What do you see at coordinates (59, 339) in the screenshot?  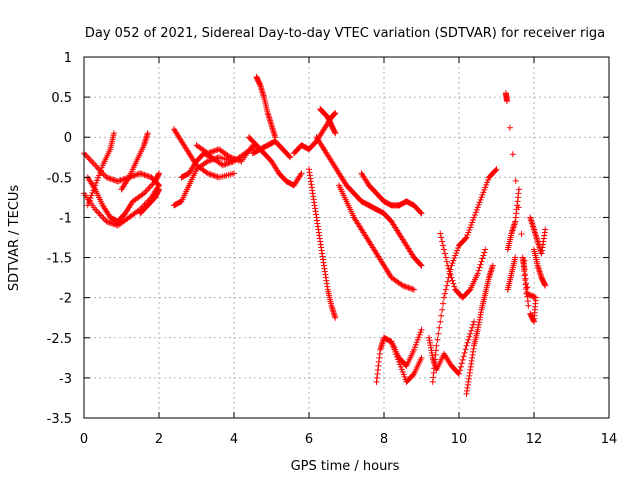 I see `y-tick-label: -2.5` at bounding box center [59, 339].